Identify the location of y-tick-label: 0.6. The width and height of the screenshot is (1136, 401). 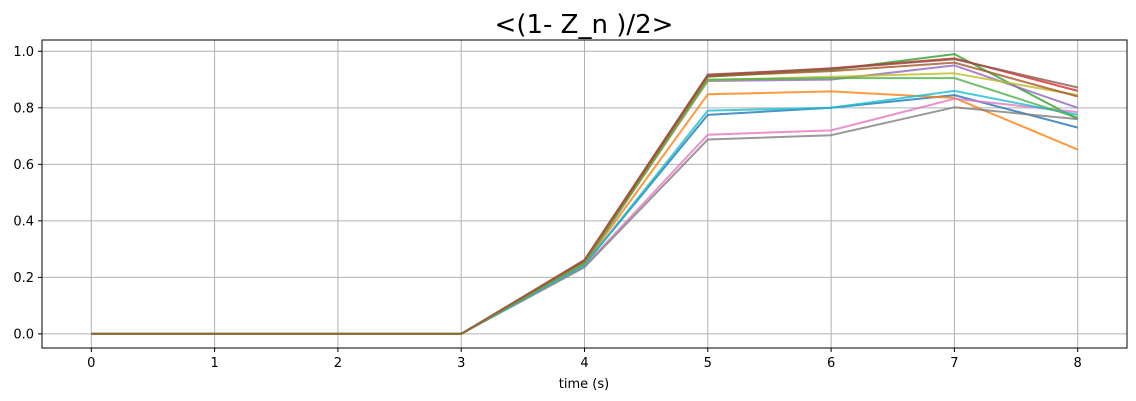
(23, 165).